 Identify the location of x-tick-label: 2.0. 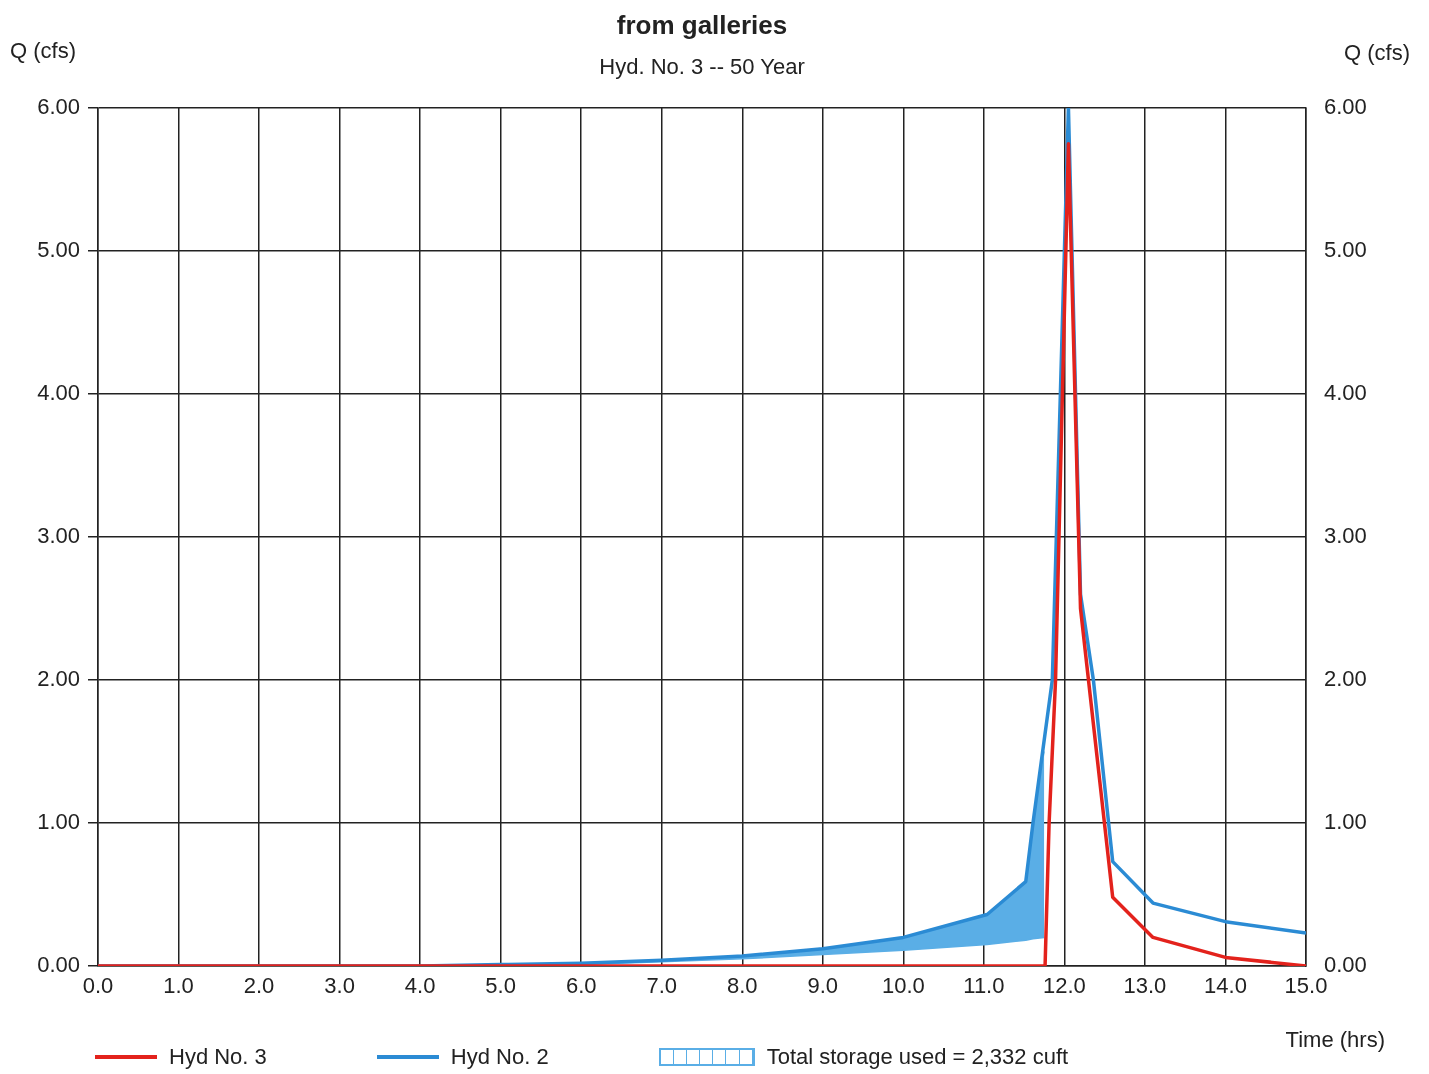
(259, 986).